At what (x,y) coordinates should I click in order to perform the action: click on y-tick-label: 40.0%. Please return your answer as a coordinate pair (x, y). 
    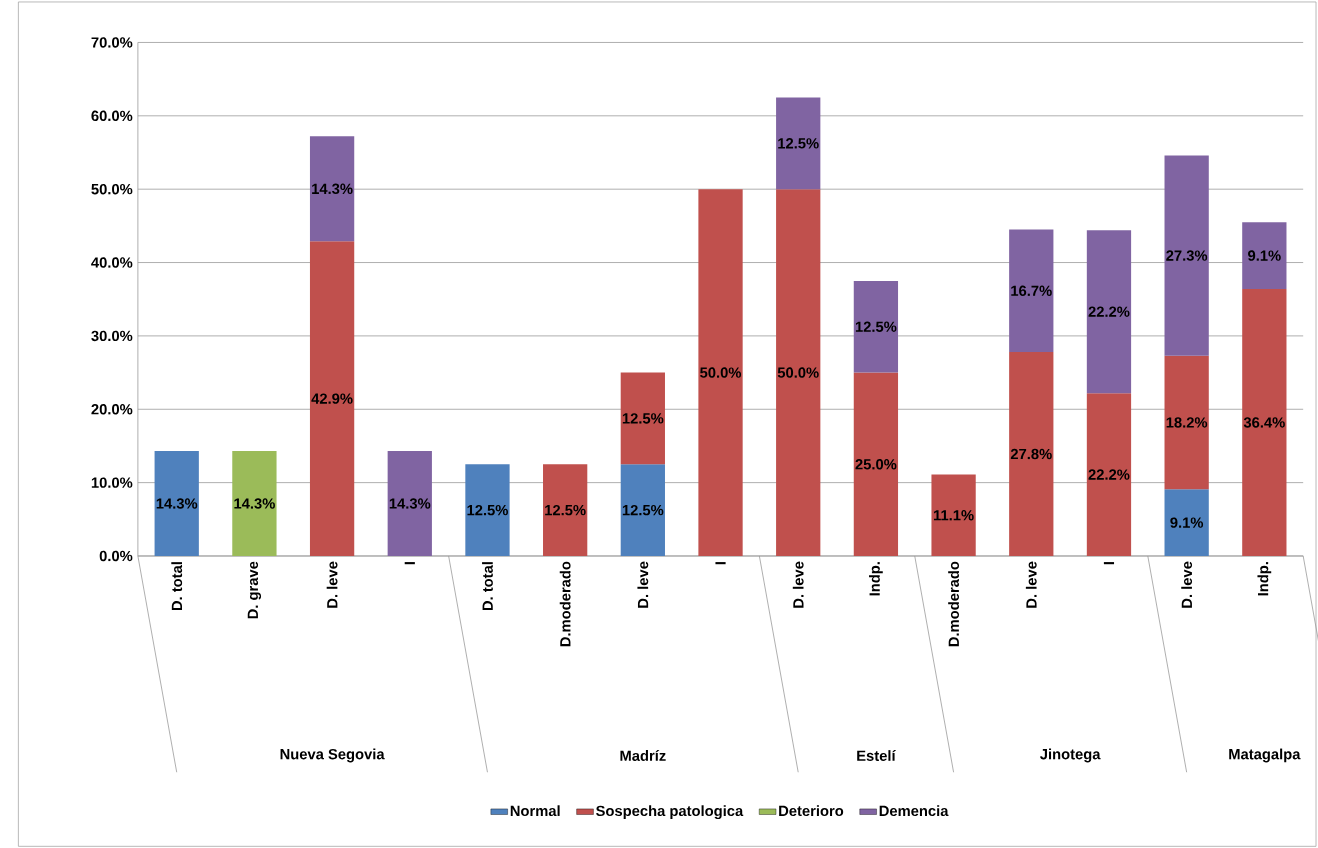
    Looking at the image, I should click on (112, 262).